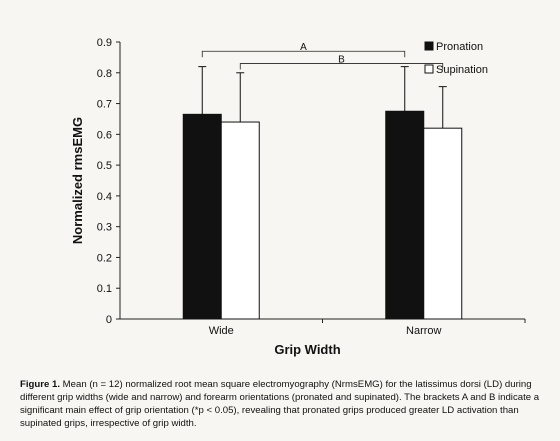  Describe the element at coordinates (456, 58) in the screenshot. I see `chart-legend: Pronation Supination` at that location.